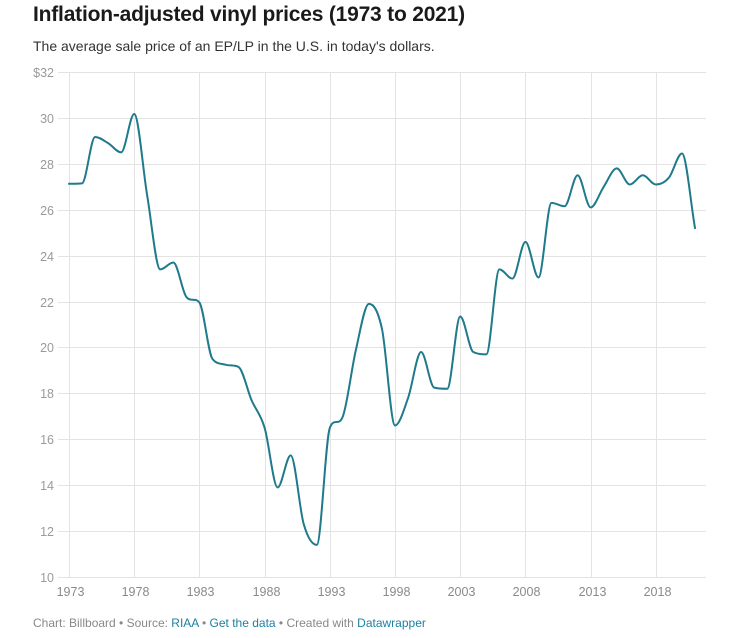 Image resolution: width=754 pixels, height=638 pixels. Describe the element at coordinates (462, 592) in the screenshot. I see `x-tick-label: 2003` at that location.